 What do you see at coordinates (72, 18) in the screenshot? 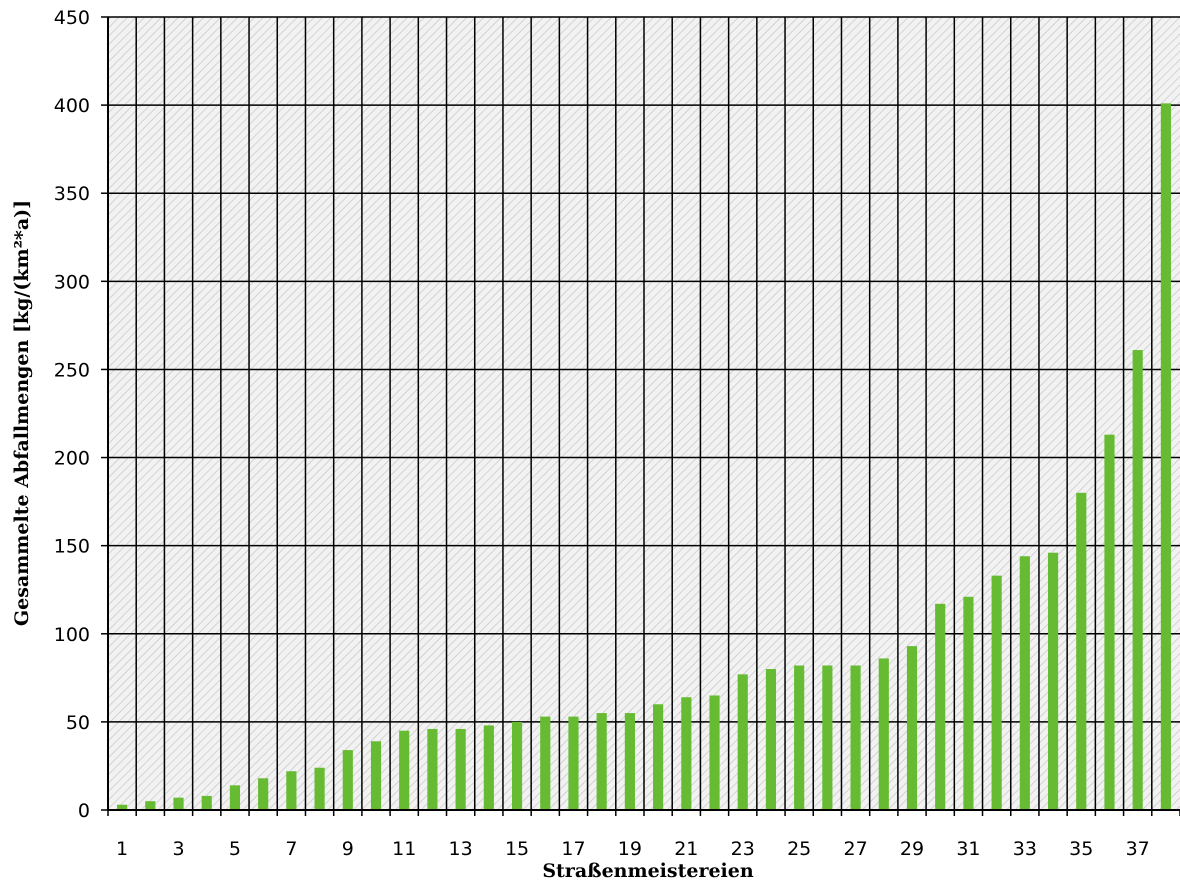
I see `y-tick-label: 450` at bounding box center [72, 18].